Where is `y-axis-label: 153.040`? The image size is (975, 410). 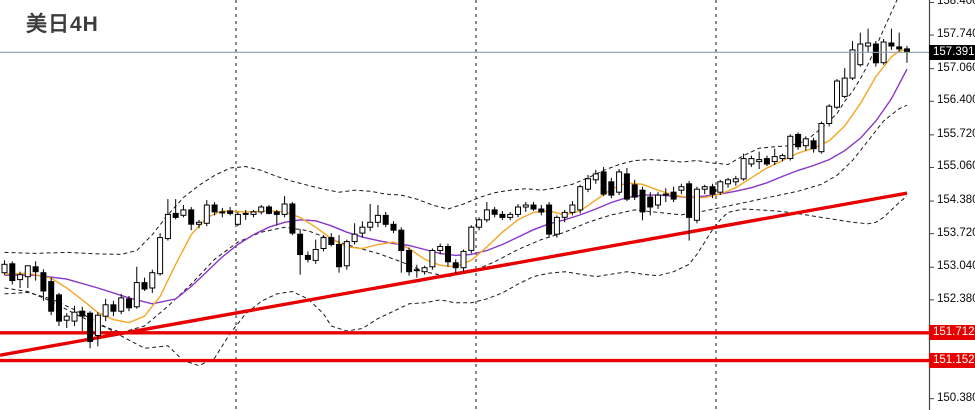 y-axis-label: 153.040 is located at coordinates (956, 266).